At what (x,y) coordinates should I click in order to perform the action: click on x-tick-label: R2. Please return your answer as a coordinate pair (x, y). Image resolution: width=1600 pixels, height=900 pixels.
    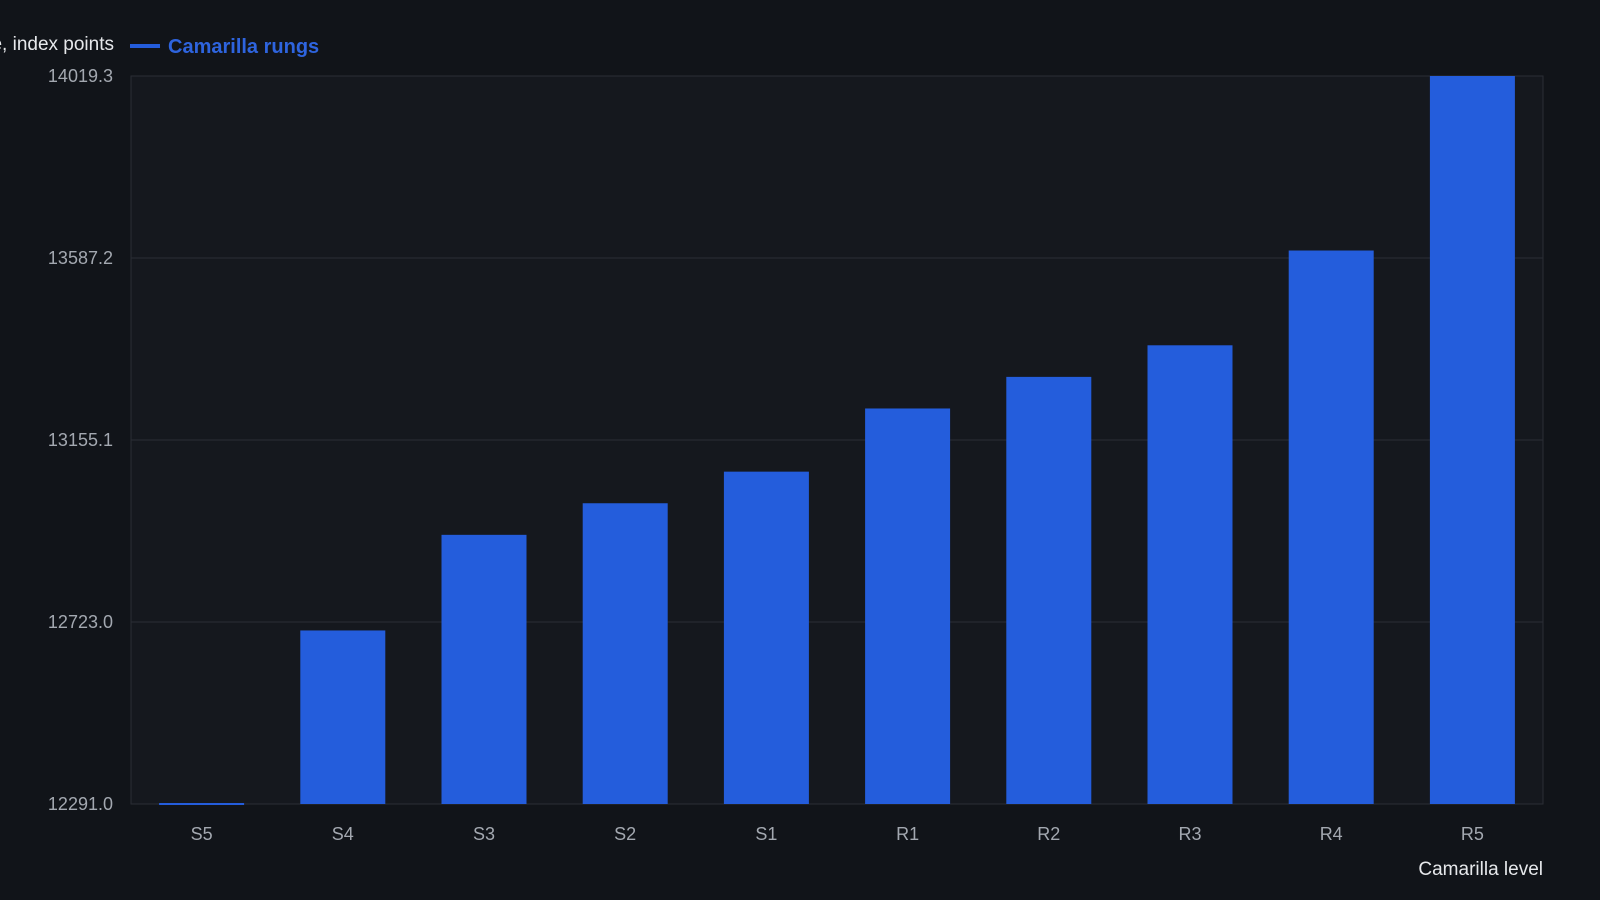
    Looking at the image, I should click on (1048, 834).